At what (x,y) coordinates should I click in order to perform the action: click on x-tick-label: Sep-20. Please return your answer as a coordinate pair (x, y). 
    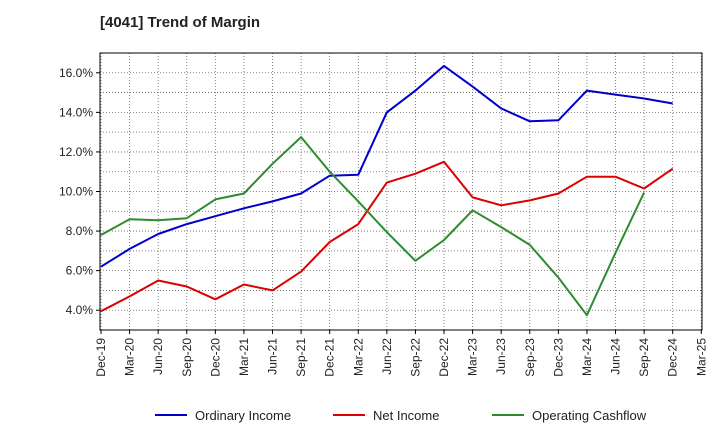
    Looking at the image, I should click on (187, 357).